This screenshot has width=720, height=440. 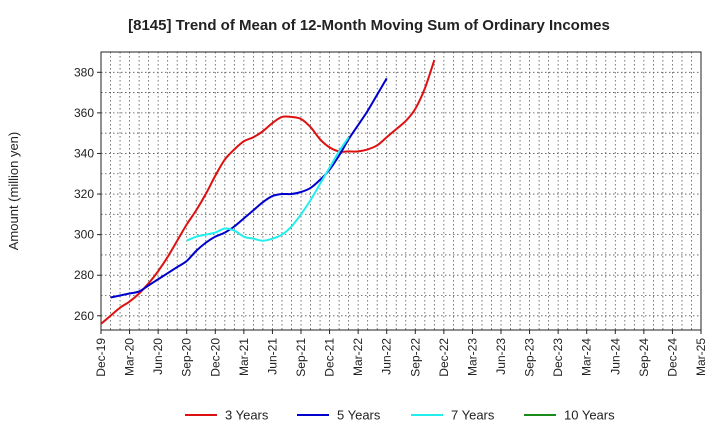 What do you see at coordinates (84, 235) in the screenshot?
I see `y-tick-label: 300` at bounding box center [84, 235].